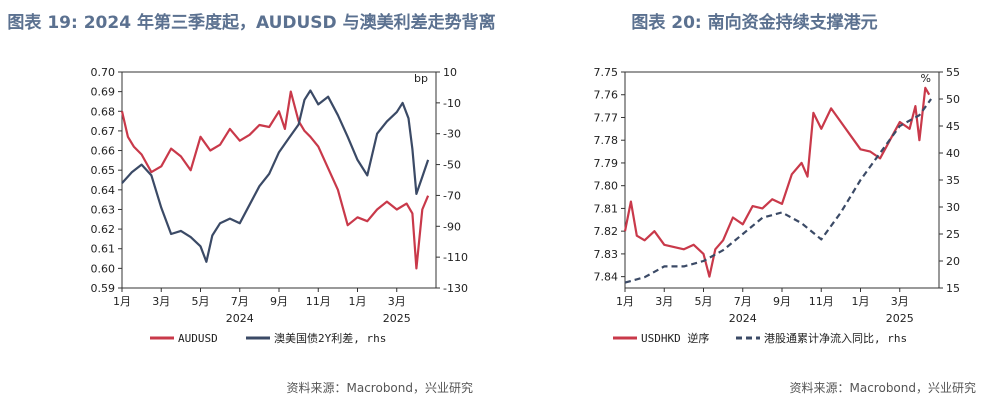 The image size is (1006, 404). Describe the element at coordinates (103, 288) in the screenshot. I see `left-tick-label: 0.59` at that location.